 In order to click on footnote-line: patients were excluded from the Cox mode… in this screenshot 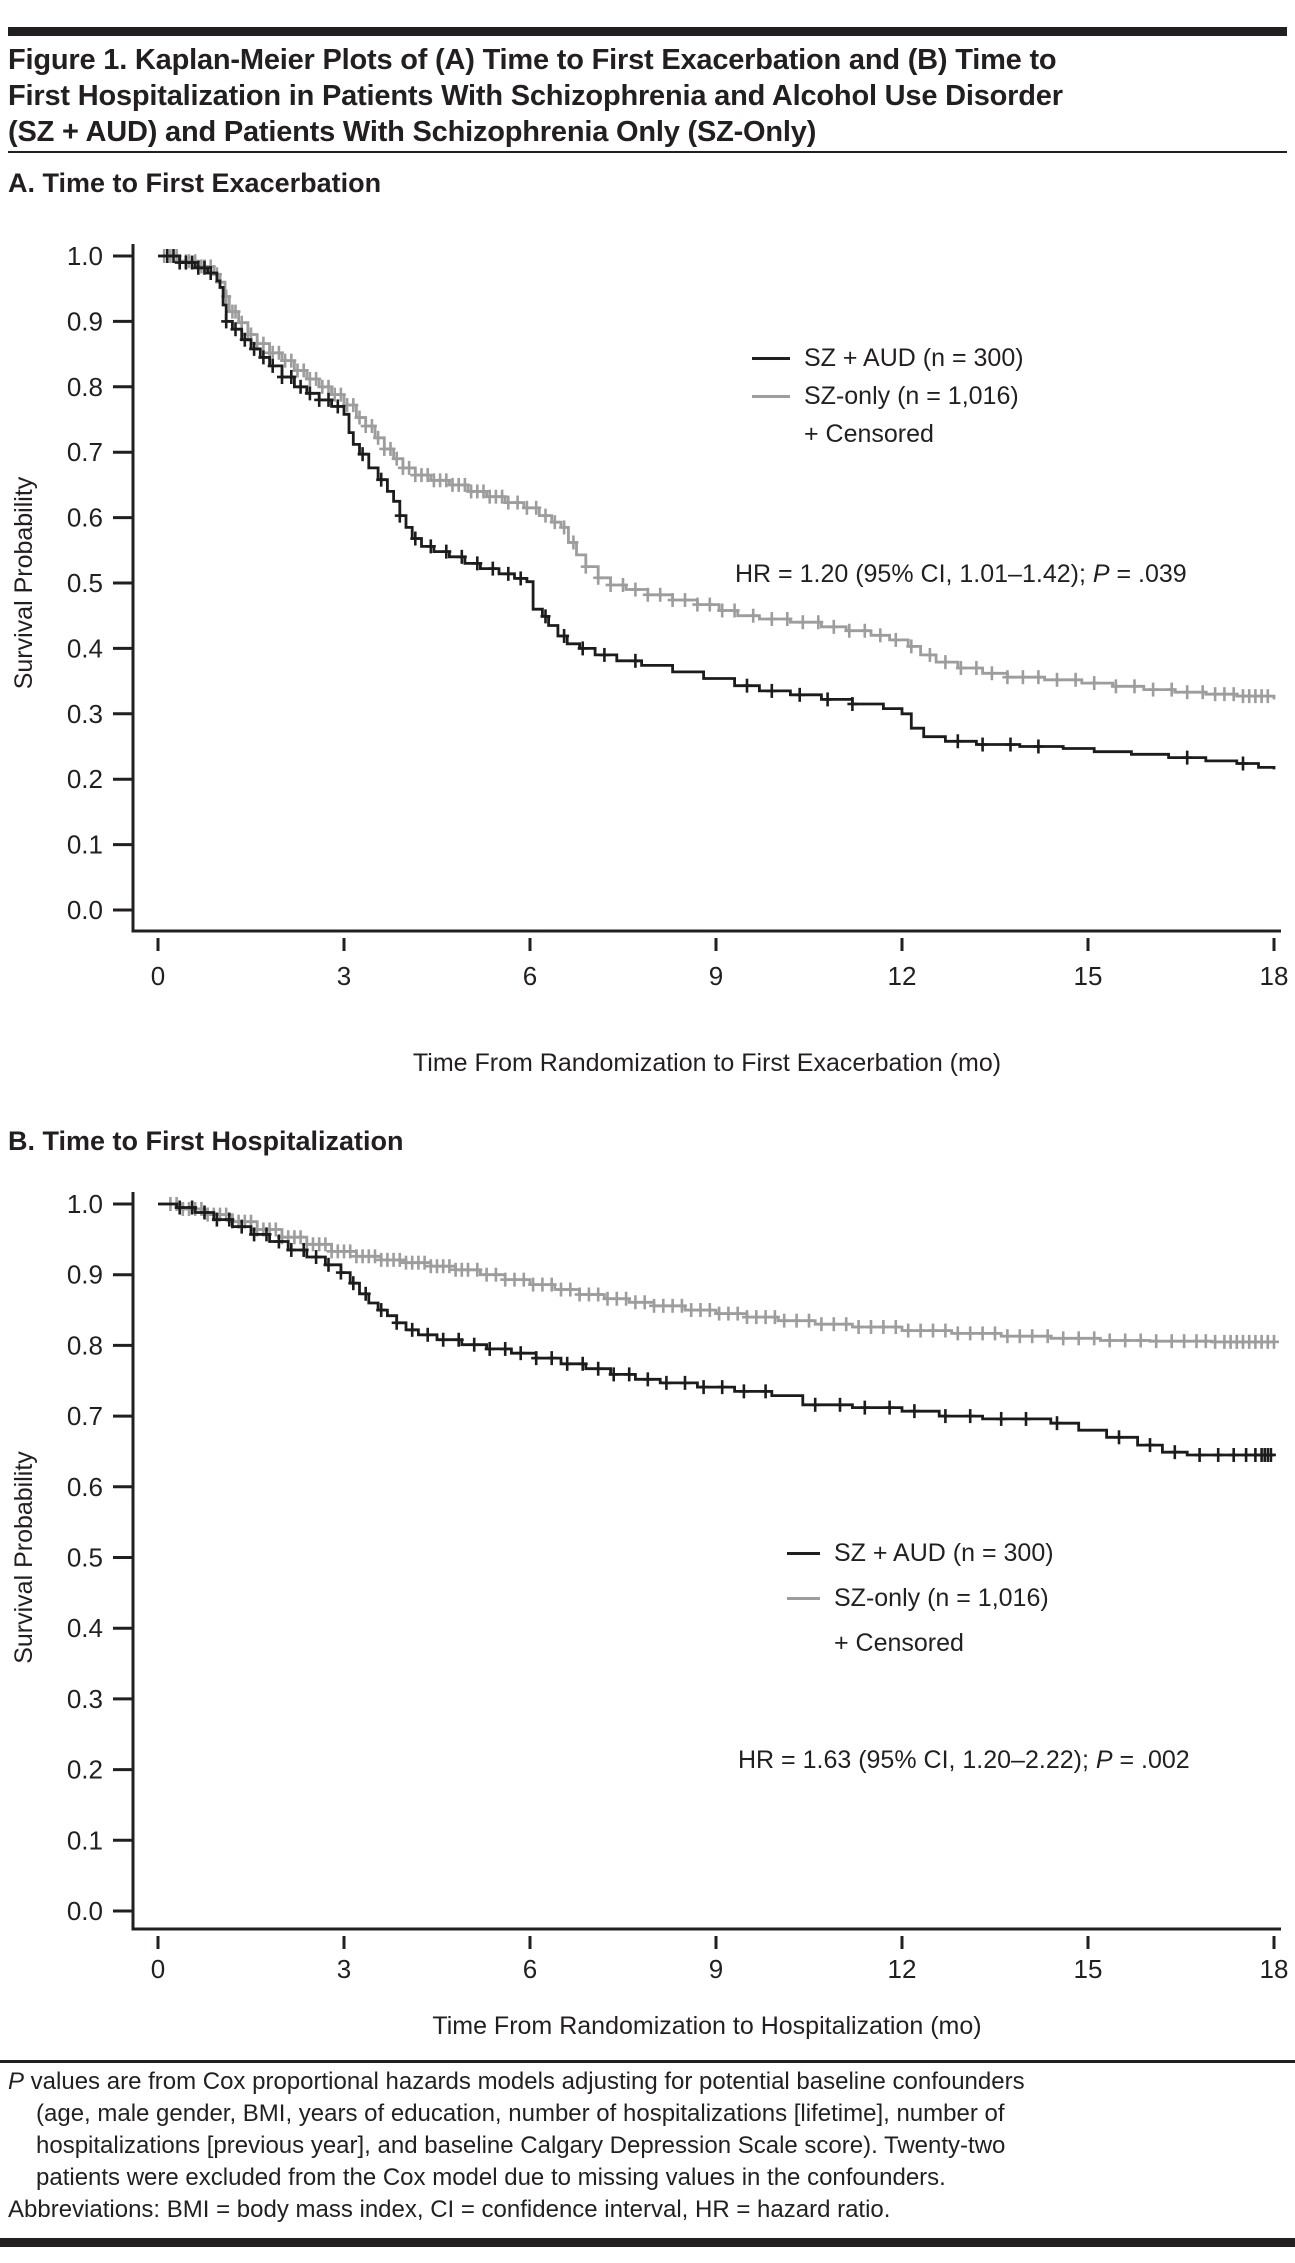, I will do `click(491, 2177)`.